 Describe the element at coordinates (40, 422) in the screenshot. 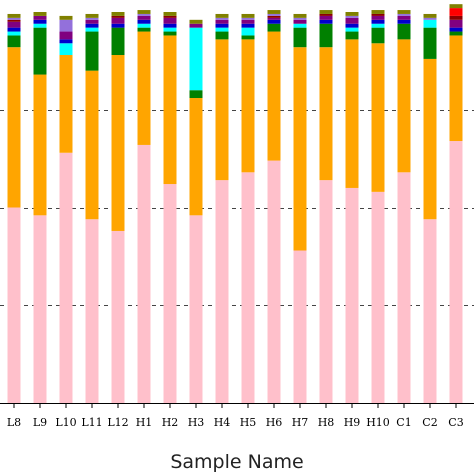

I see `x-tick-label: L9` at that location.